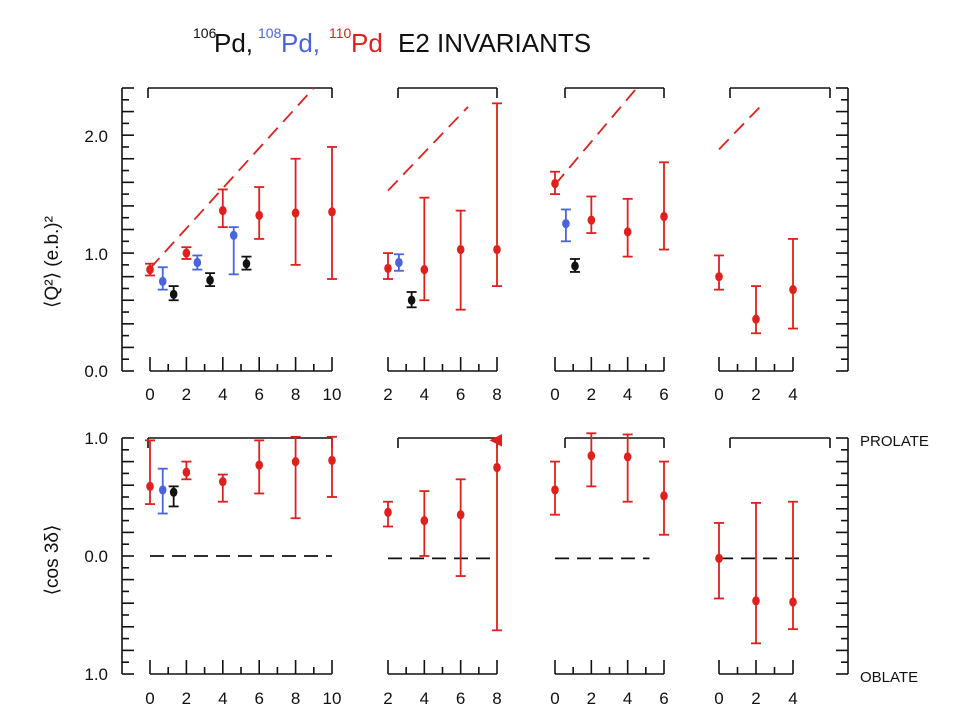 This screenshot has height=720, width=960. I want to click on title-text: E2 INVARIANTS, so click(494, 43).